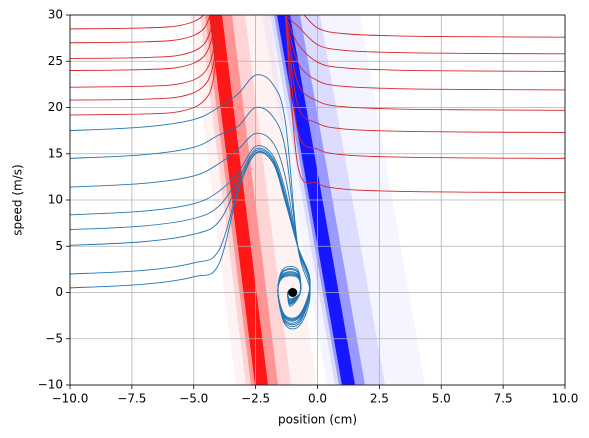 The width and height of the screenshot is (589, 438). Describe the element at coordinates (503, 399) in the screenshot. I see `x-tick-label: 7.5` at that location.